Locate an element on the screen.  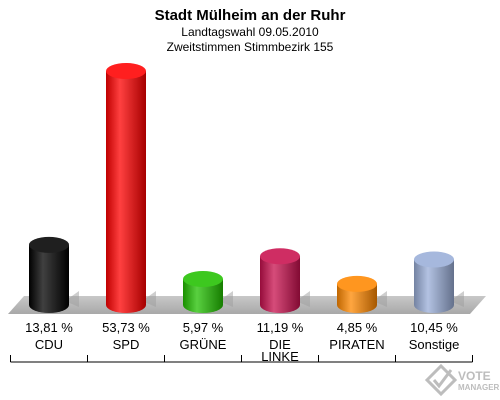
bar-die-linke is located at coordinates (280, 284).